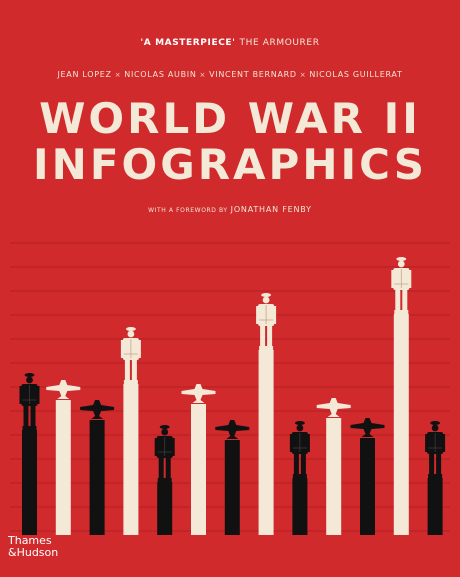 The height and width of the screenshot is (577, 460). Describe the element at coordinates (230, 118) in the screenshot. I see `book-title-line-1: WORLD WAR II` at that location.